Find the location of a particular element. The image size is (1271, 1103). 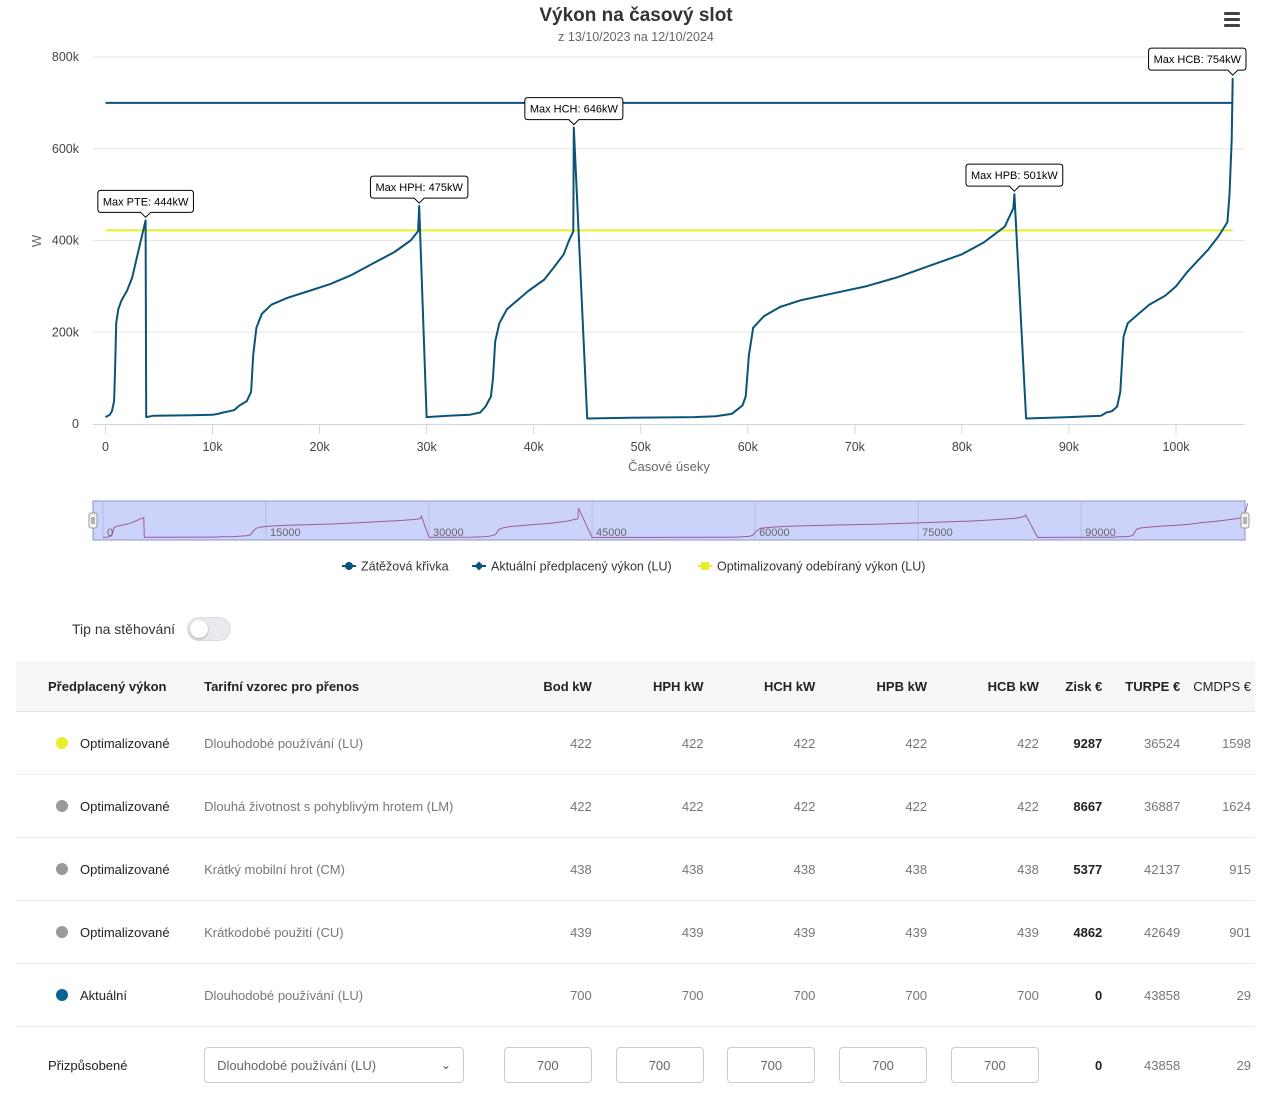

row-profit: 0 is located at coordinates (1082, 1065).